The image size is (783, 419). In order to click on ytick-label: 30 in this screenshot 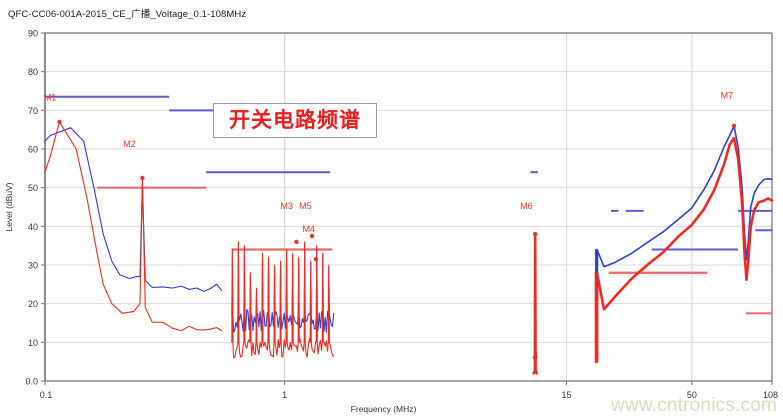, I will do `click(33, 266)`.